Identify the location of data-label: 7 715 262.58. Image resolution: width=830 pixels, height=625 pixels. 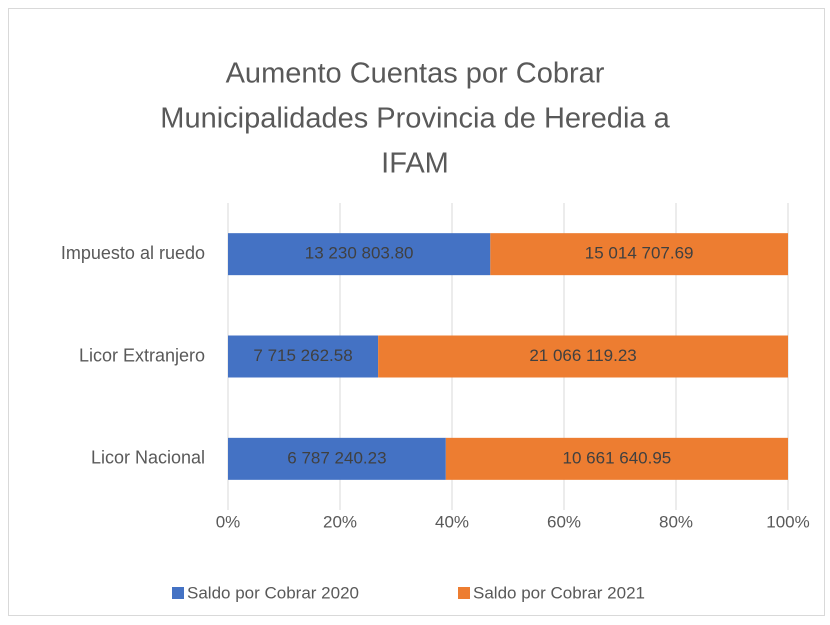
(302, 355).